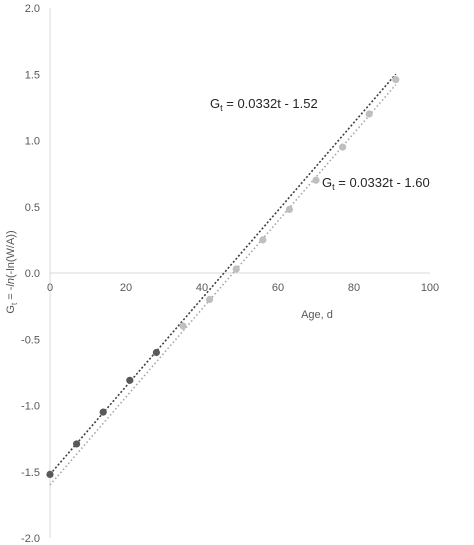 The image size is (474, 545). Describe the element at coordinates (264, 104) in the screenshot. I see `trendline-equation-1: Gt = 0.0332t - 1.52` at that location.